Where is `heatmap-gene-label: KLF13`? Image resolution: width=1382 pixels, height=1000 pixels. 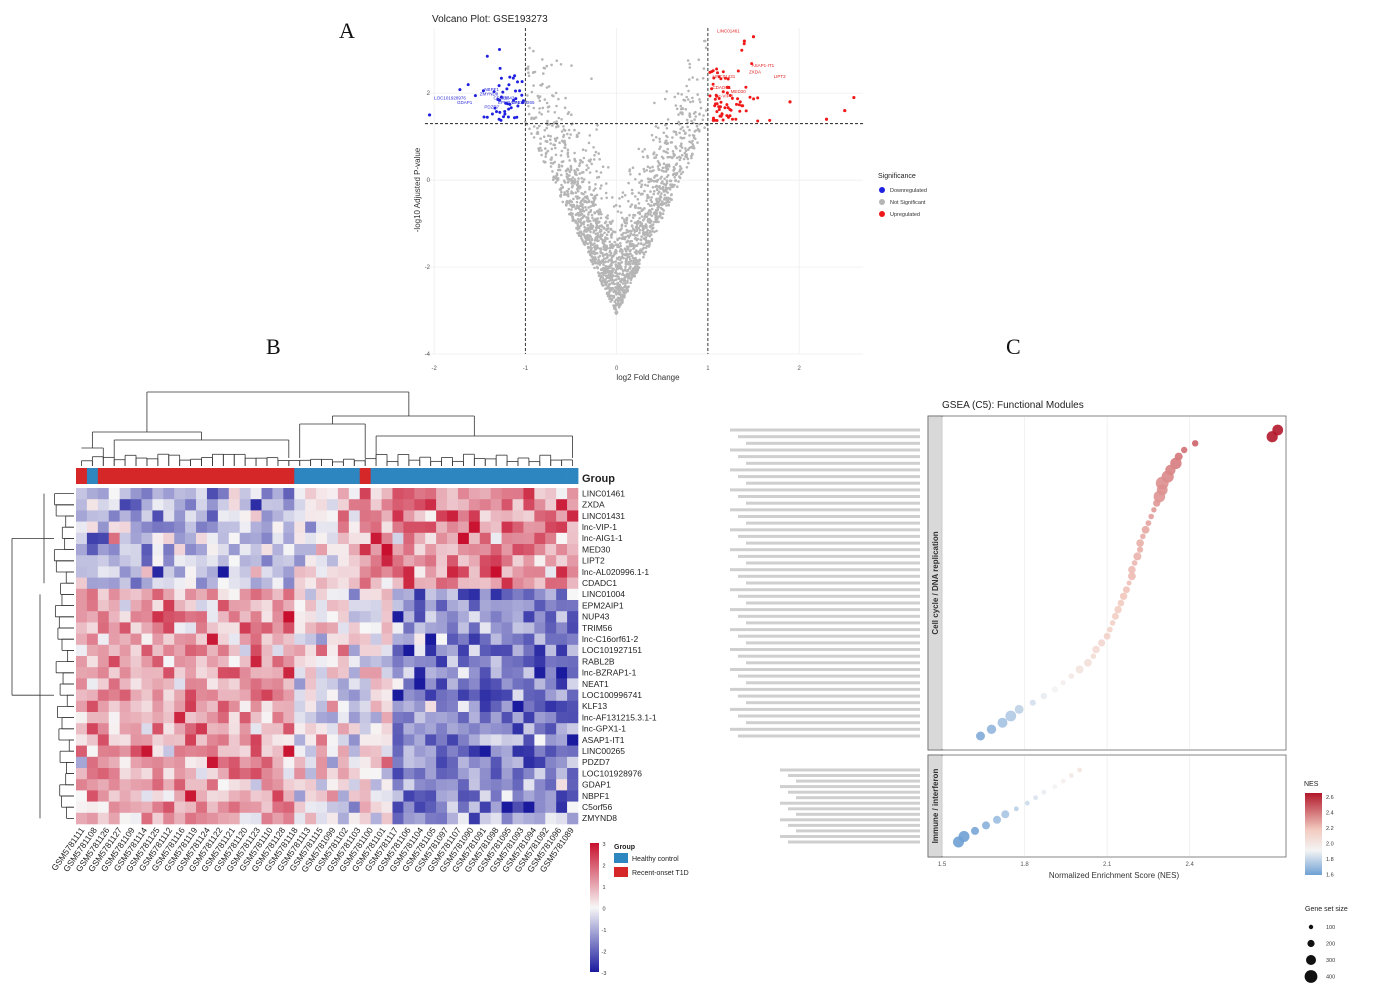 heatmap-gene-label: KLF13 is located at coordinates (594, 706).